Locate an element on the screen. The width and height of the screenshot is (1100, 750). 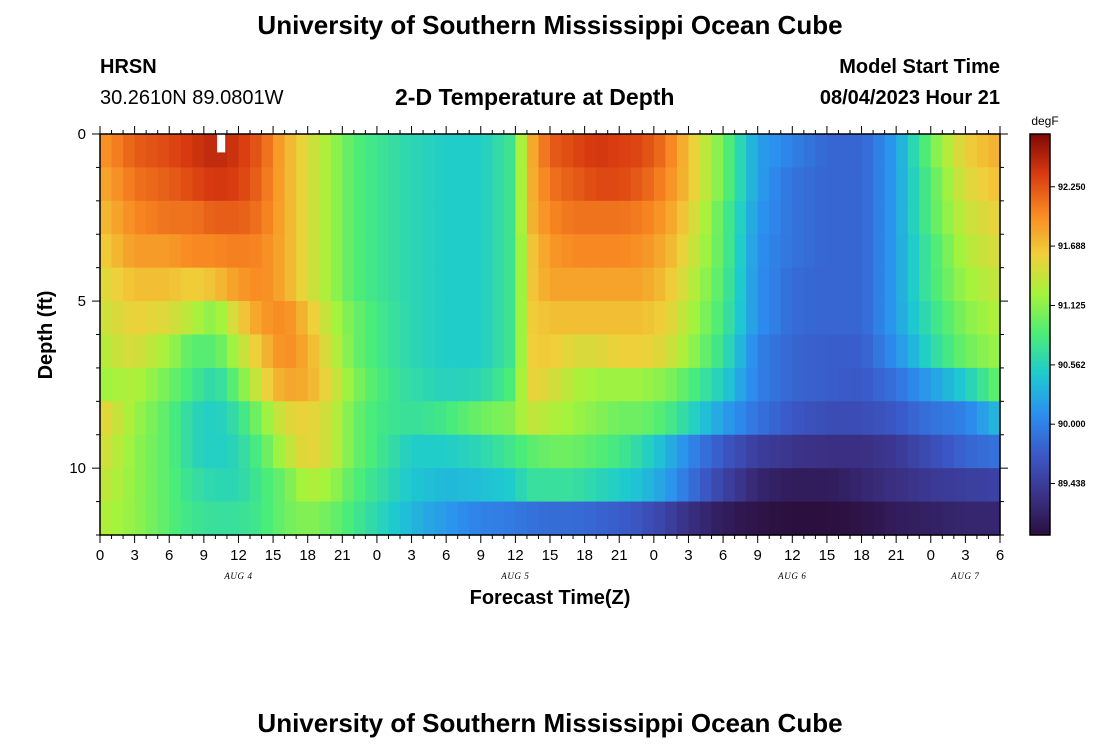
colorbar is located at coordinates (1040, 334).